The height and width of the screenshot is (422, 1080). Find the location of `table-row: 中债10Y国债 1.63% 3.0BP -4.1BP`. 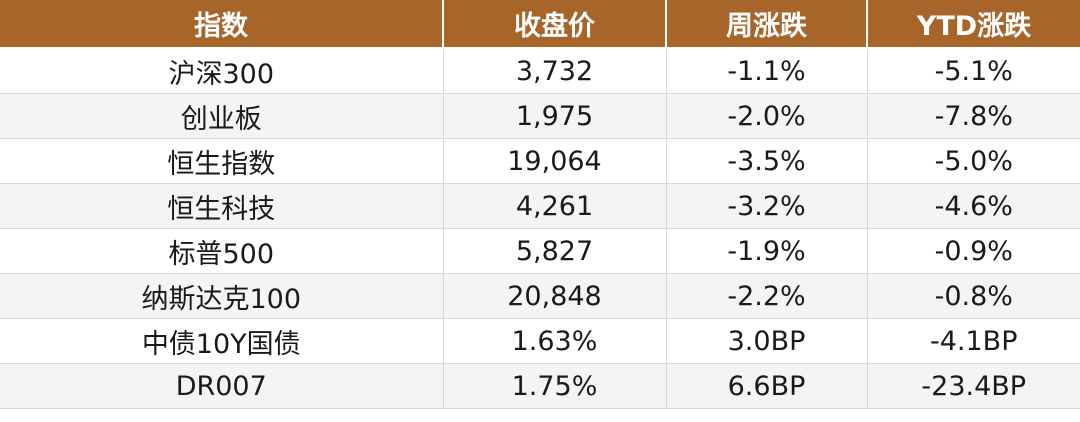

table-row: 中债10Y国债 1.63% 3.0BP -4.1BP is located at coordinates (540, 341).